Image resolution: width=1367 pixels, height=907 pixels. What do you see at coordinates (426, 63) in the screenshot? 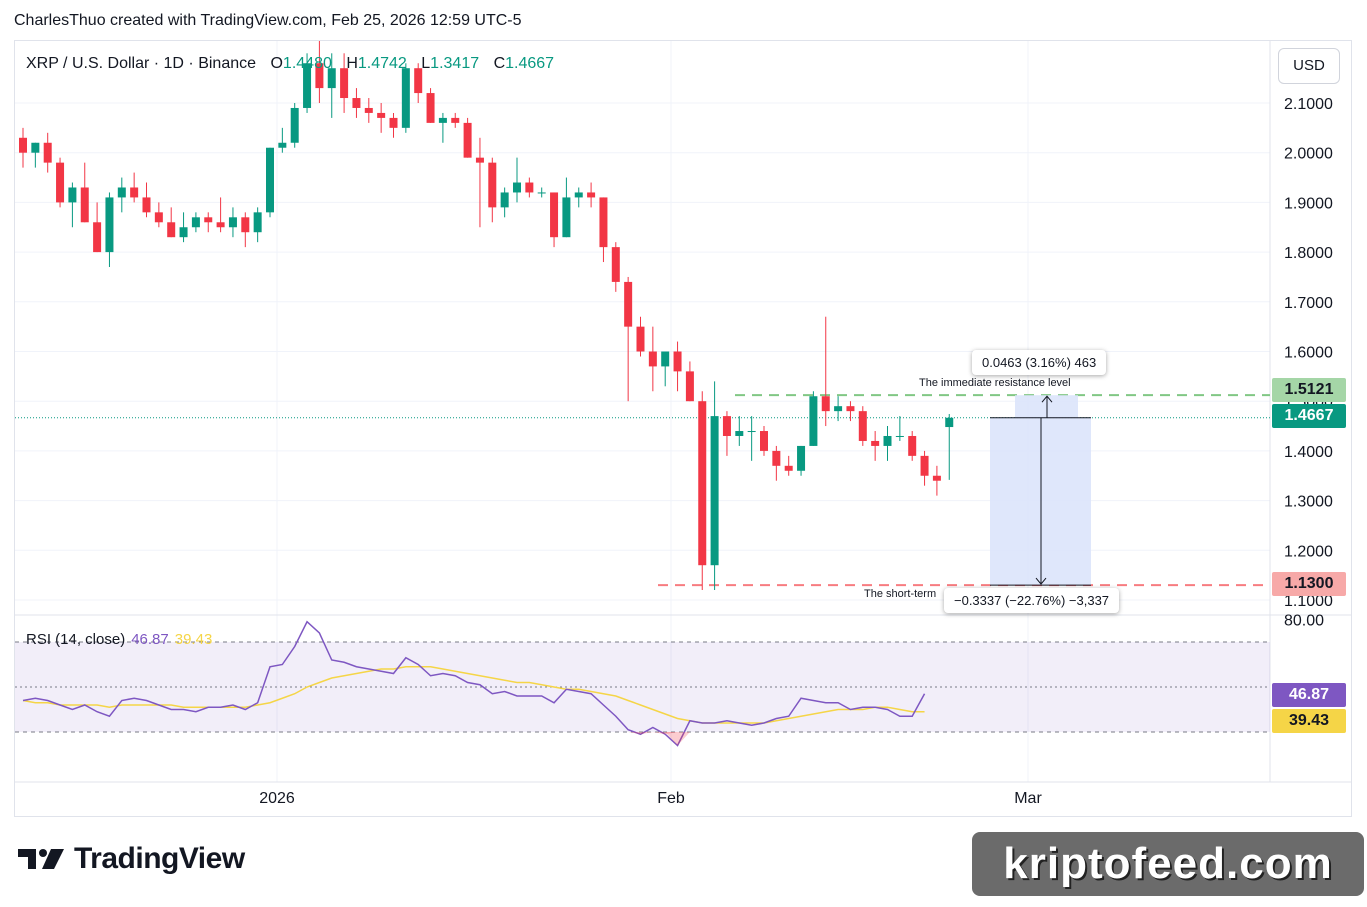
I see `low-label: L` at bounding box center [426, 63].